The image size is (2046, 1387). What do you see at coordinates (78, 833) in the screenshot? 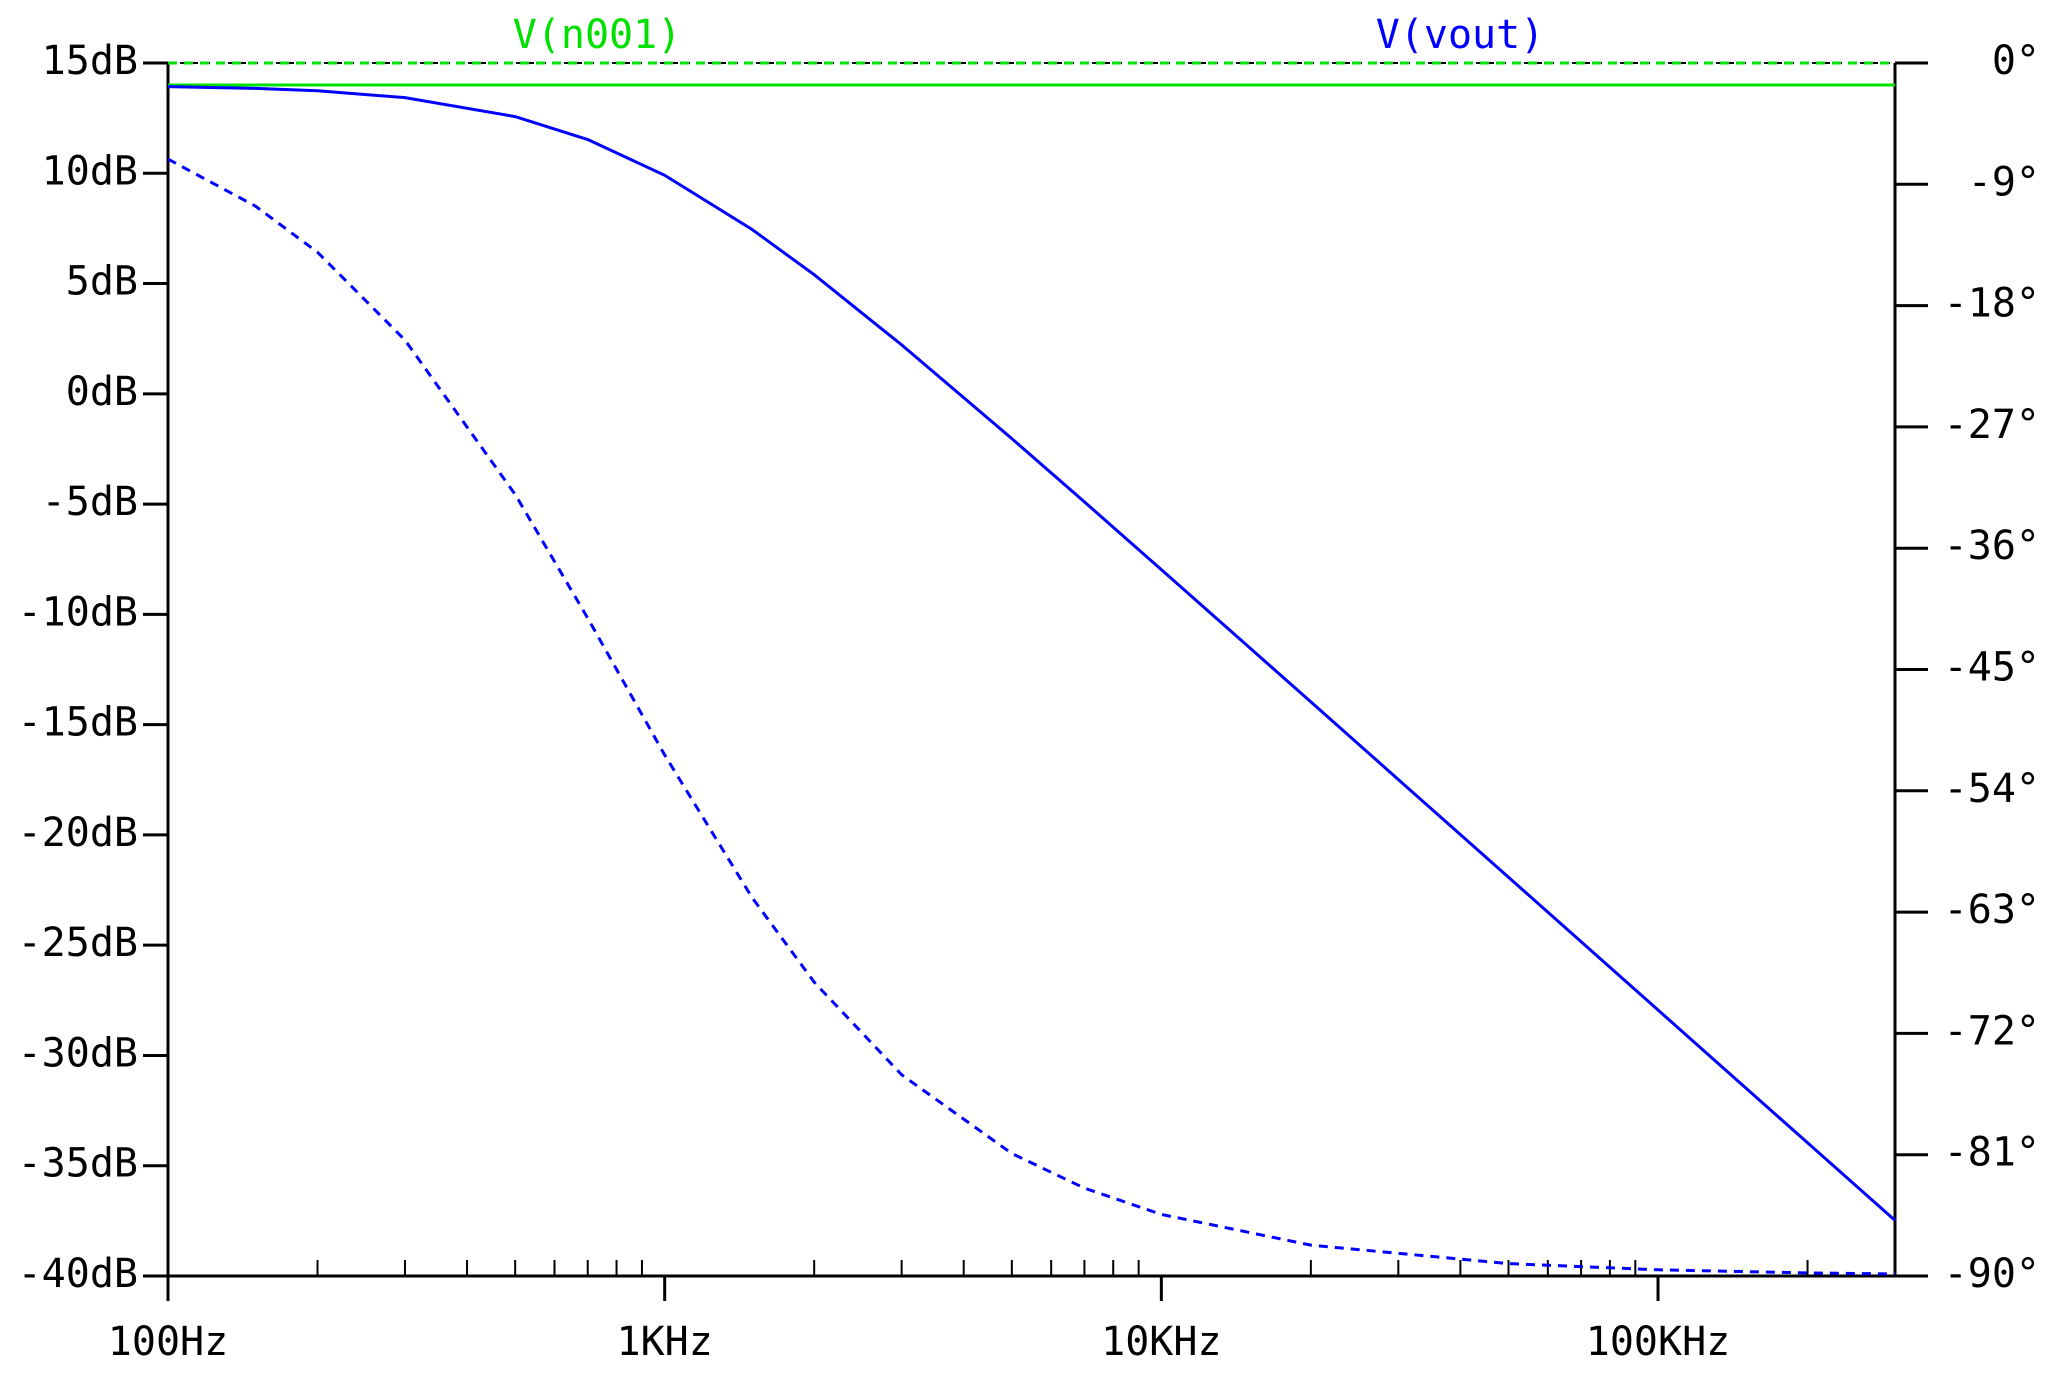
I see `y-tick-label: -20dB` at bounding box center [78, 833].